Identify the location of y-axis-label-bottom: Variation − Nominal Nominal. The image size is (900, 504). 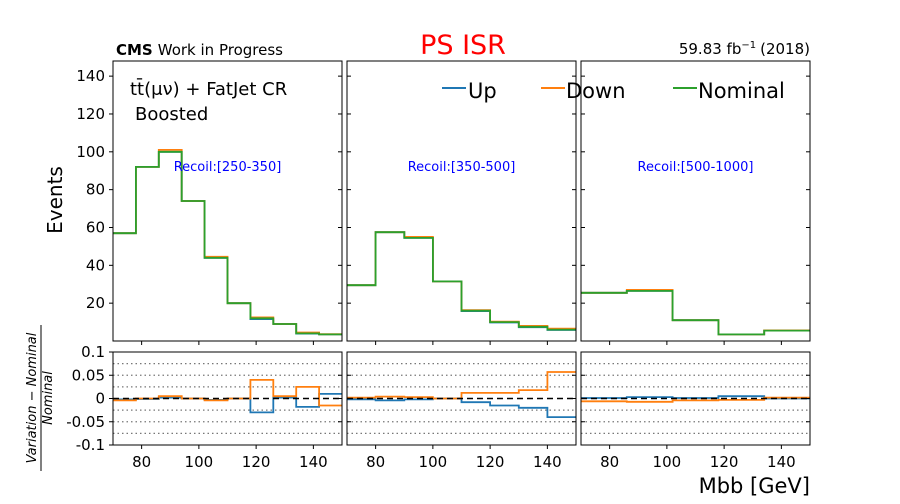
(40, 398).